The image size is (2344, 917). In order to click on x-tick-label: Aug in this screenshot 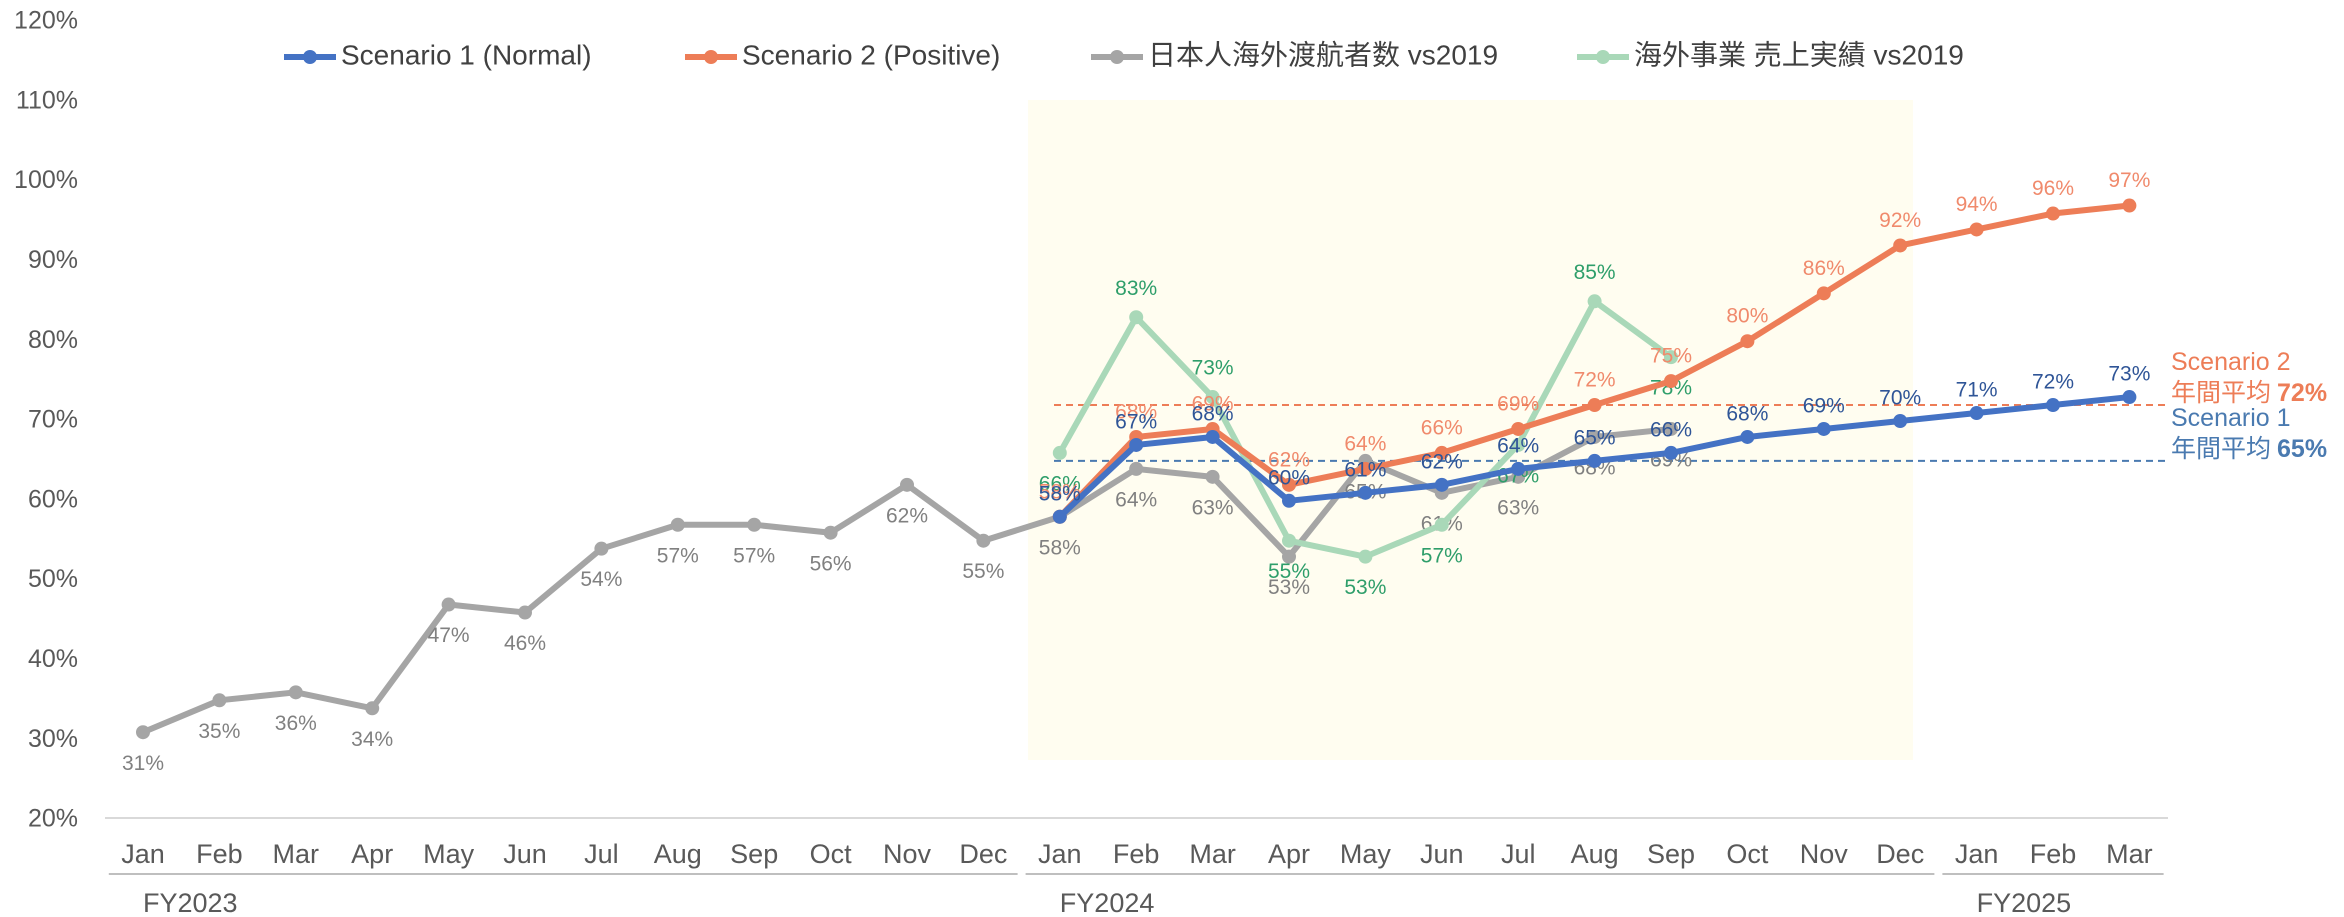, I will do `click(678, 854)`.